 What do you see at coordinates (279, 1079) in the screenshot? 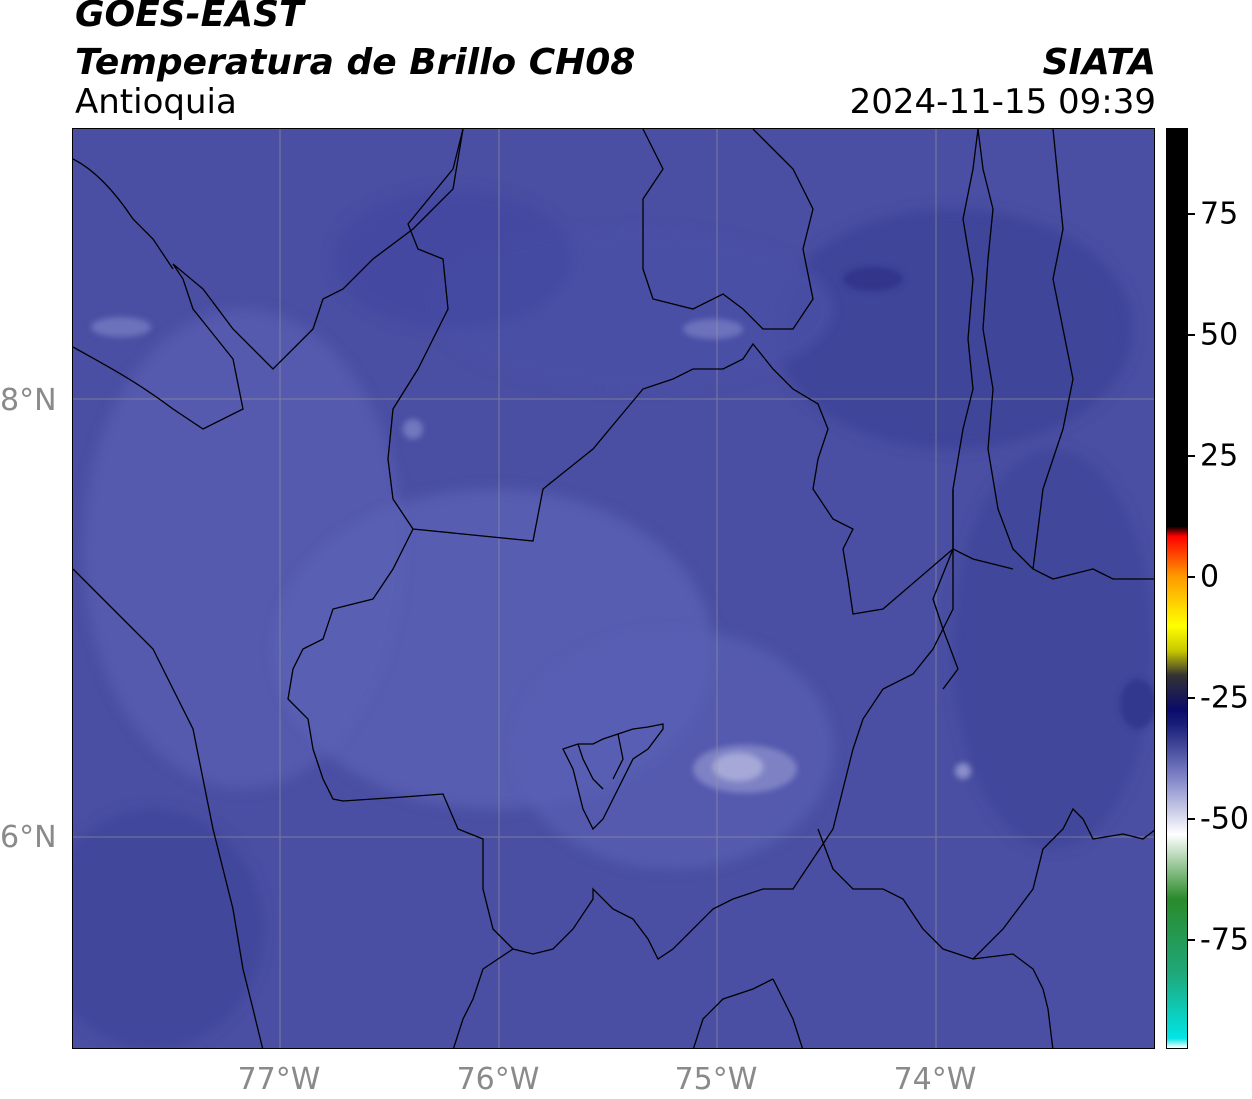
I see `lon-tick-label: 77°W` at bounding box center [279, 1079].